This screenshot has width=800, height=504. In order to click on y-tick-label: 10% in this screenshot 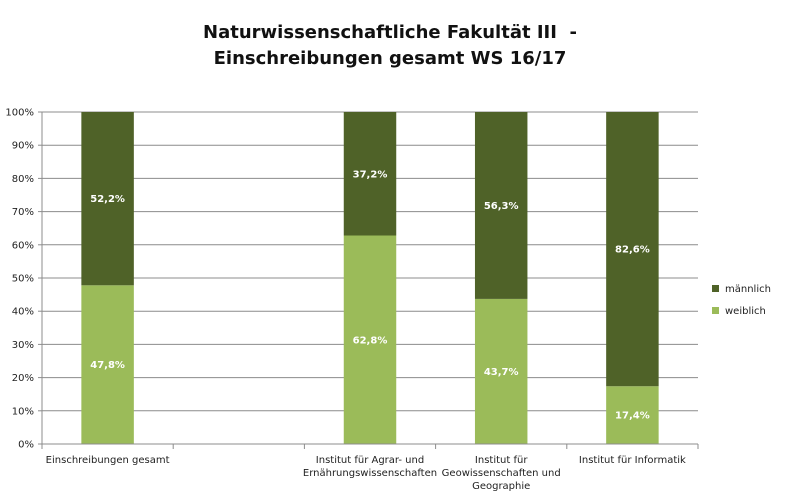, I will do `click(23, 411)`.